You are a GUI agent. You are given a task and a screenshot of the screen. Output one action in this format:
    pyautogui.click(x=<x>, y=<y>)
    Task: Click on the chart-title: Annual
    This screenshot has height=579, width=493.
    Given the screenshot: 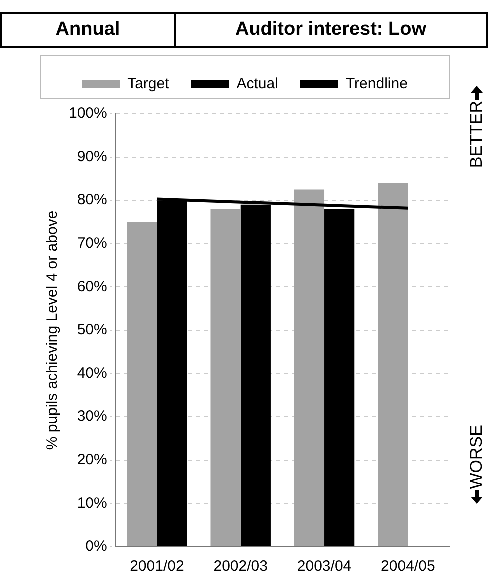 What is the action you would take?
    pyautogui.click(x=89, y=30)
    